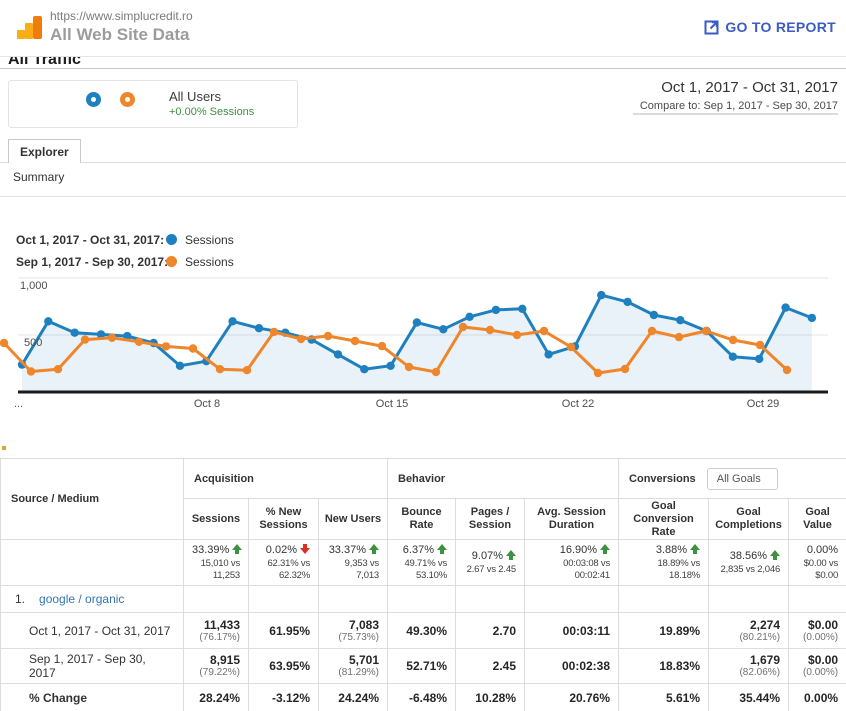  Describe the element at coordinates (92, 562) in the screenshot. I see `totals-row-dimension-cell` at that location.